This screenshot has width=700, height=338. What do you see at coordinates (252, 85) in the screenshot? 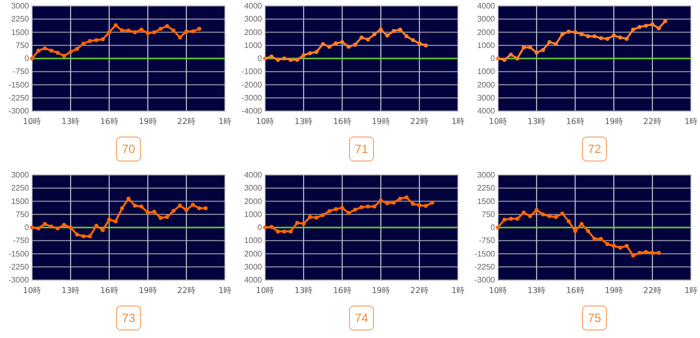
I see `y-tick-label: -2000` at bounding box center [252, 85].